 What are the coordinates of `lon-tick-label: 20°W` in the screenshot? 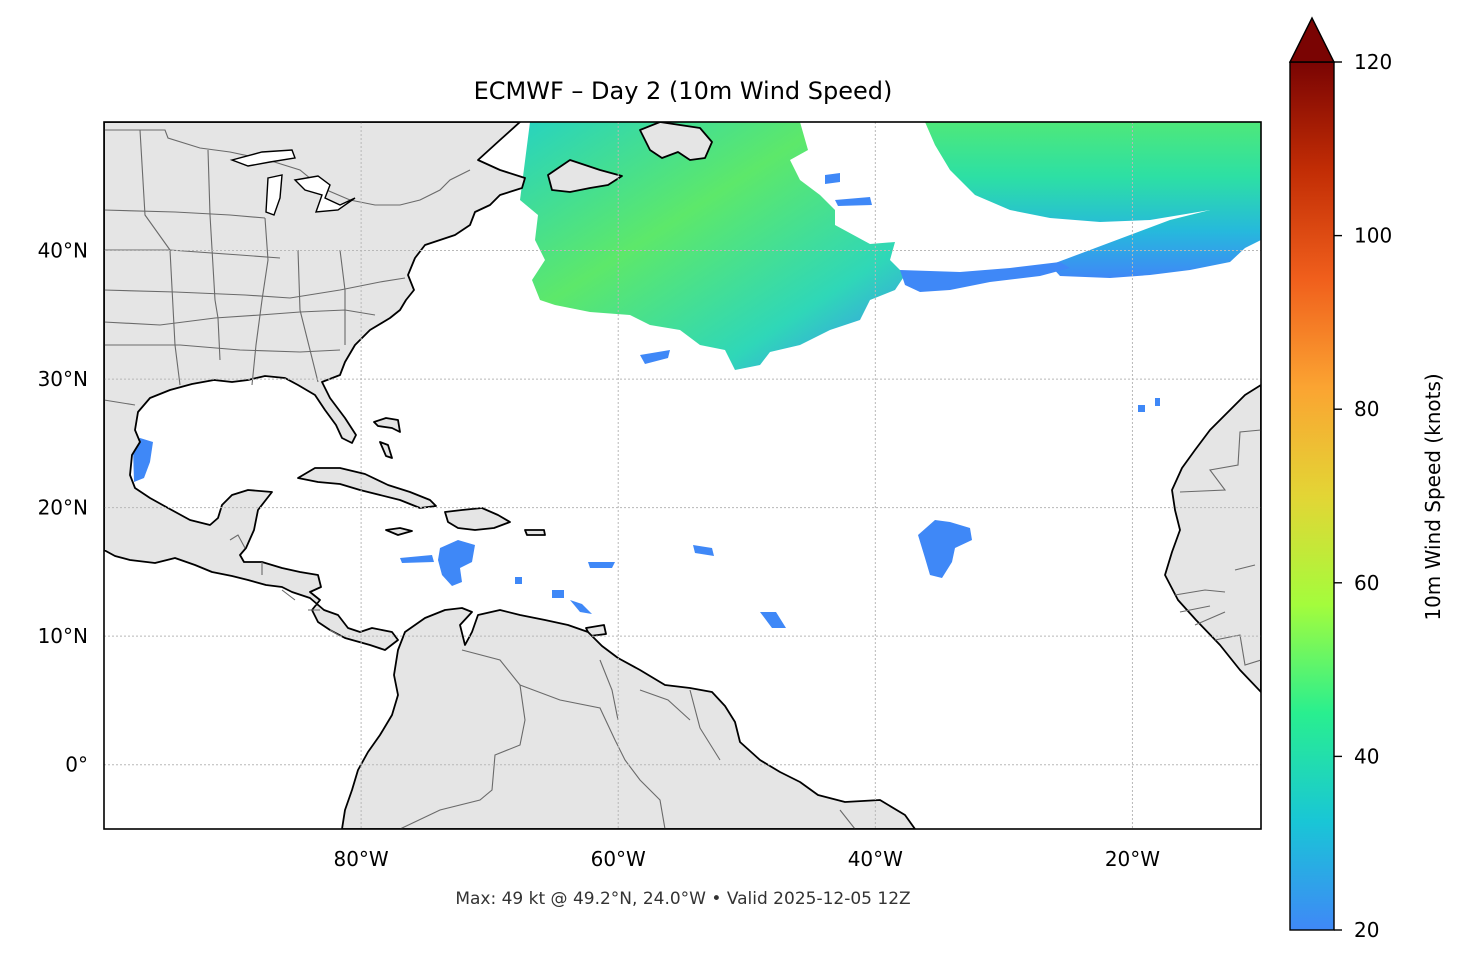 It's located at (1132, 859).